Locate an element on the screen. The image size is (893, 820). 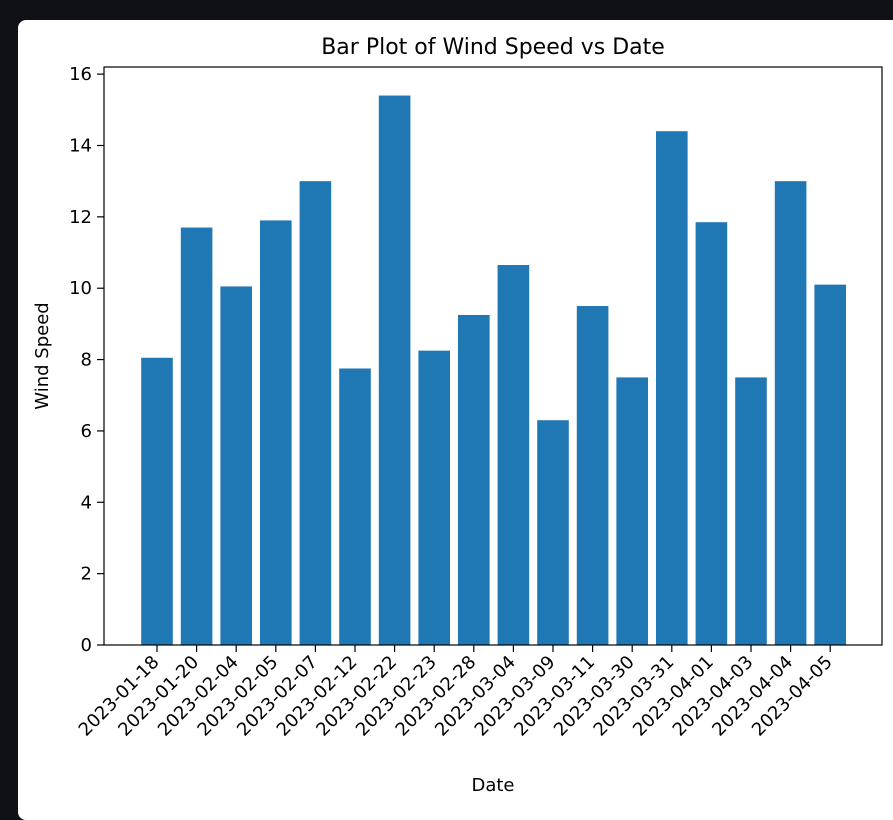
y-tick-label: 6 is located at coordinates (86, 431).